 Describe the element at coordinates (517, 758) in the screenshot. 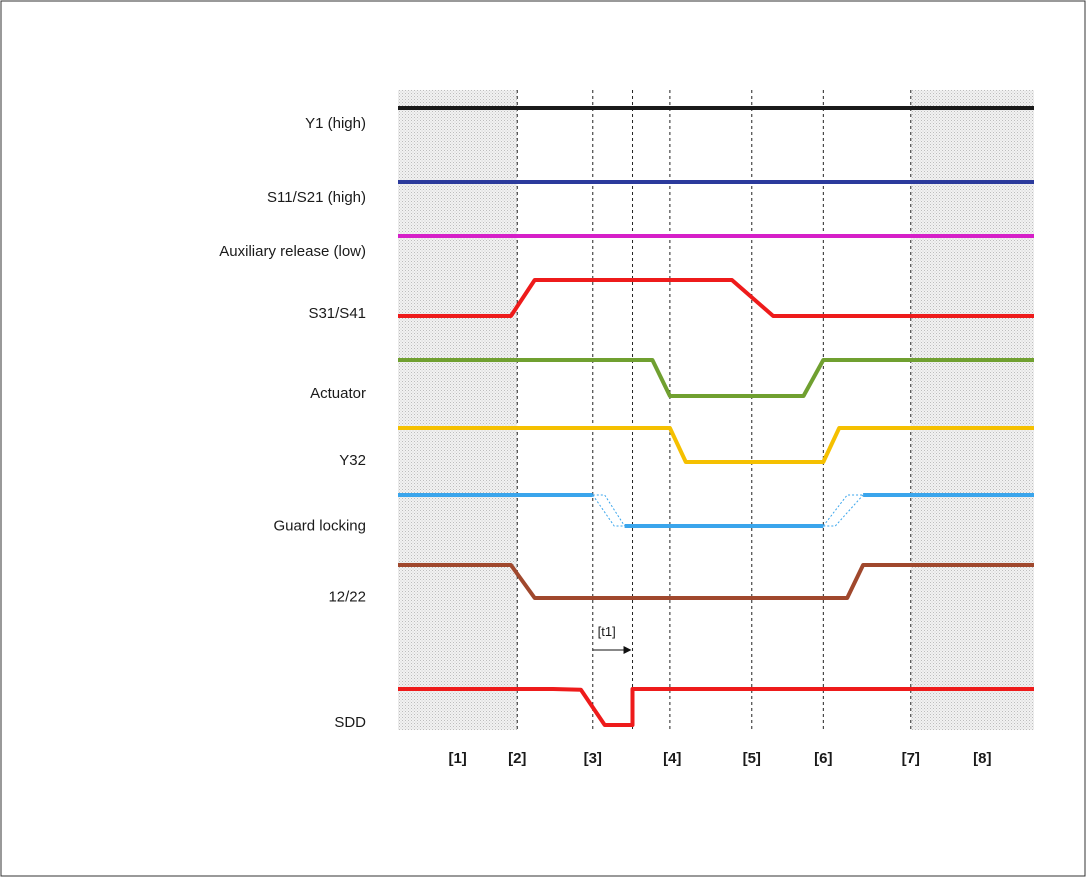

I see `phase-label-2: [2]` at that location.